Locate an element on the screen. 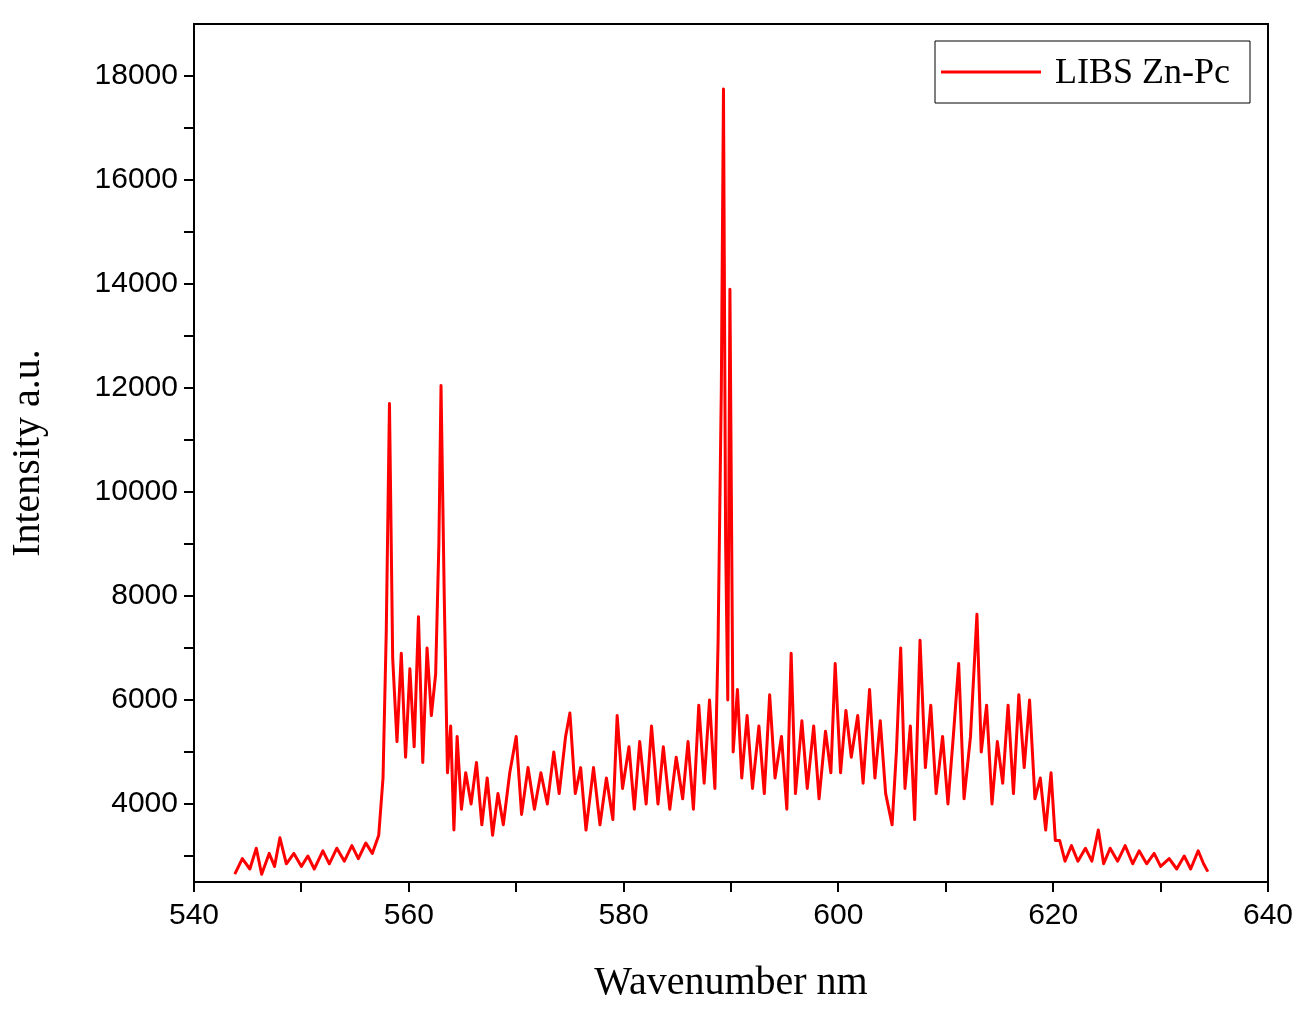 The width and height of the screenshot is (1301, 1011). legend-label: LIBS Zn-Pc is located at coordinates (1143, 71).